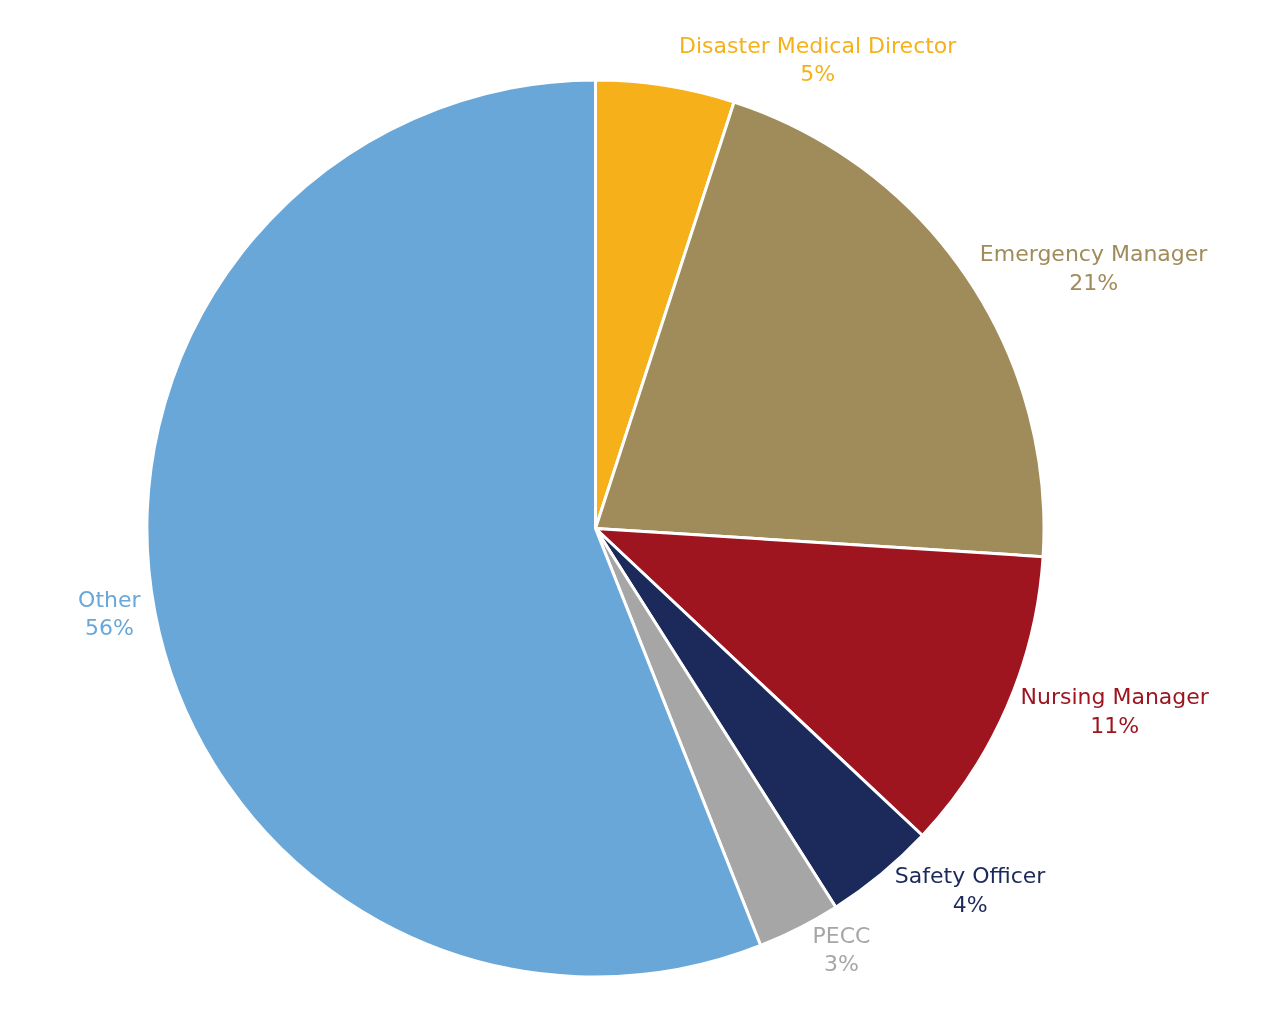  Describe the element at coordinates (841, 935) in the screenshot. I see `slice-label: PECC` at that location.